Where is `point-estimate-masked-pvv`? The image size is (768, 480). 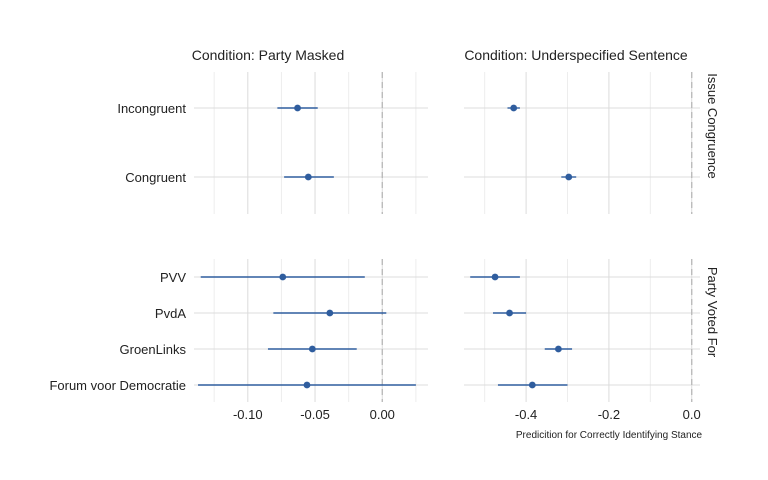 point-estimate-masked-pvv is located at coordinates (283, 277).